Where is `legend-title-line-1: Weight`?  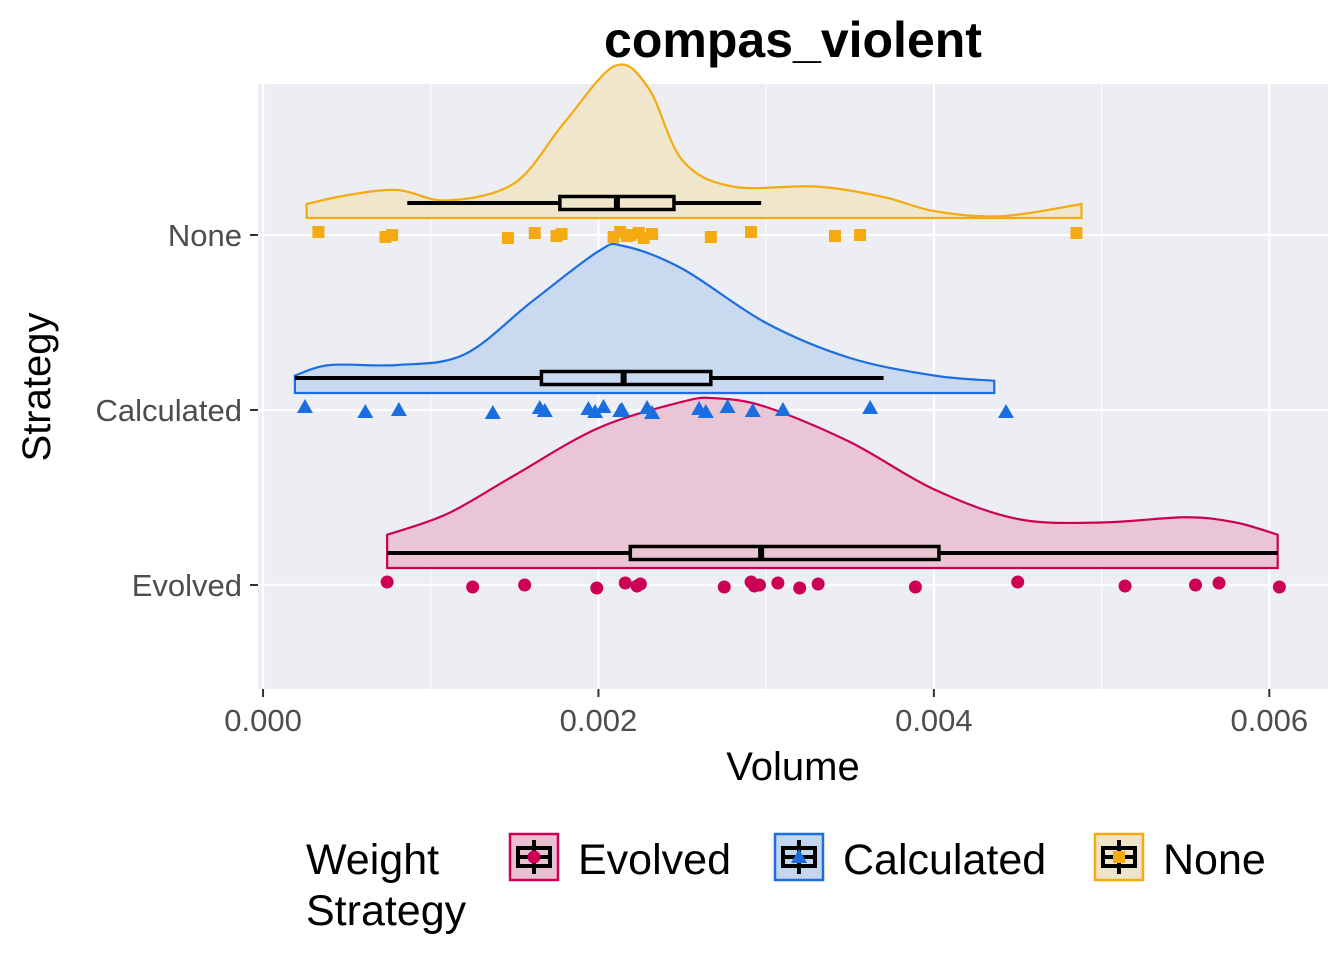 legend-title-line-1: Weight is located at coordinates (372, 860).